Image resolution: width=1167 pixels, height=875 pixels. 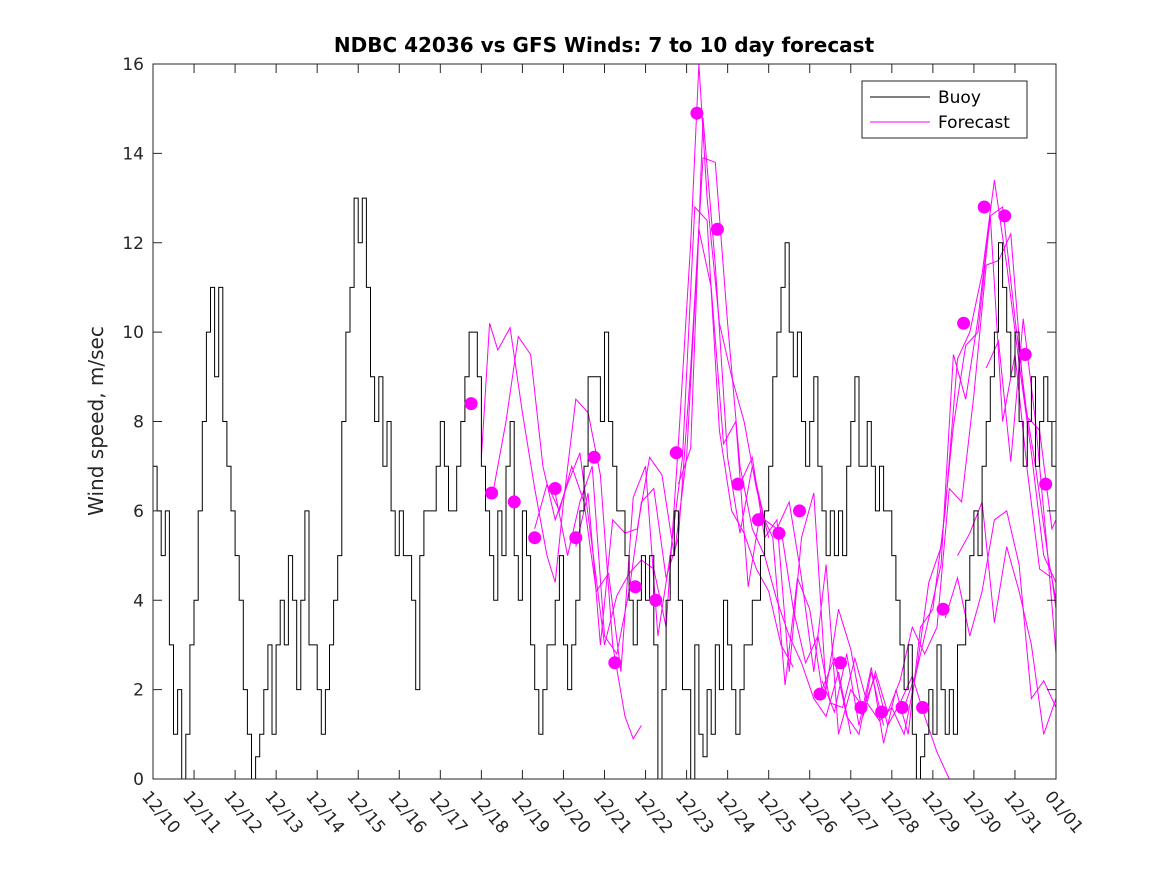 What do you see at coordinates (138, 780) in the screenshot?
I see `y-tick-label: 0` at bounding box center [138, 780].